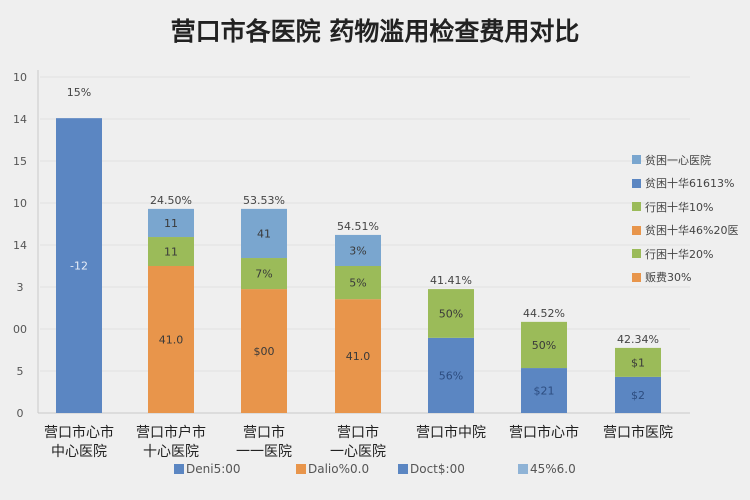 This screenshot has width=750, height=500. Describe the element at coordinates (339, 469) in the screenshot. I see `legend-label: Dalio%0.0` at that location.